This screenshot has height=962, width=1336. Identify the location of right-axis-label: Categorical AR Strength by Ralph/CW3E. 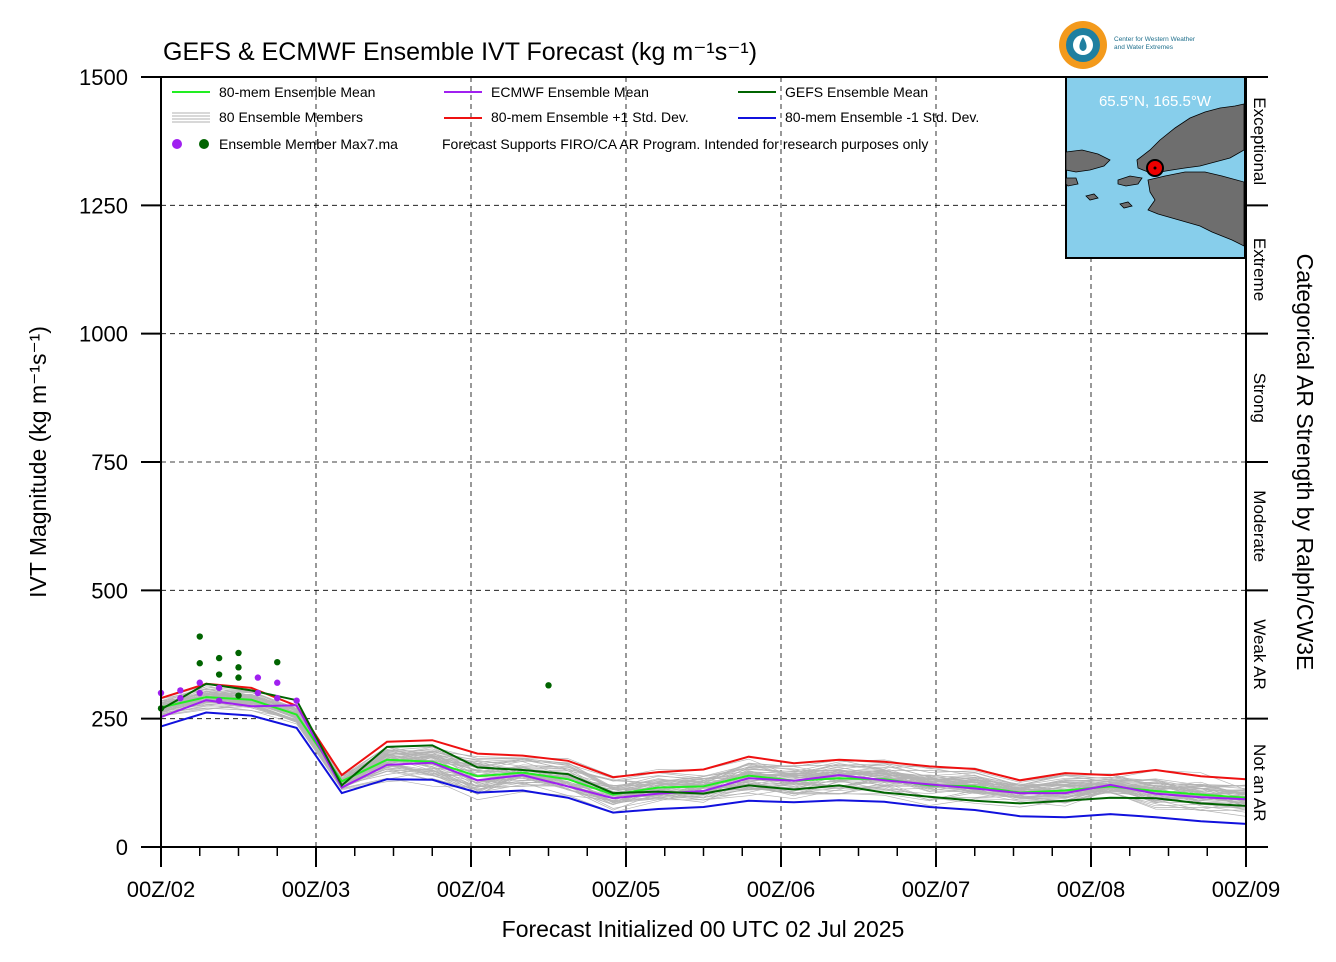
(1305, 462).